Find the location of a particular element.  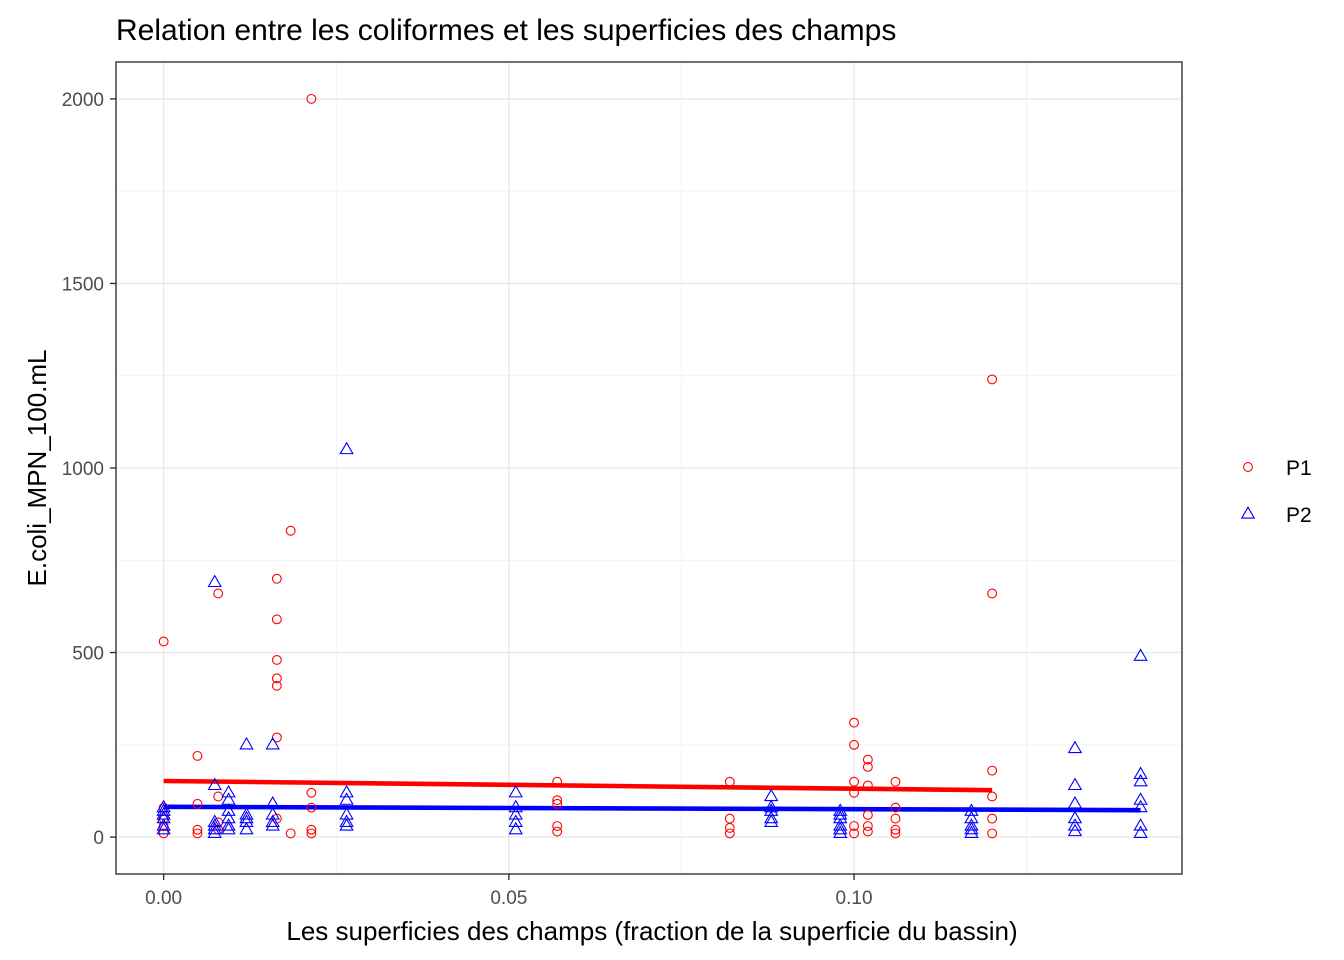

x-tick-label: 0.10 is located at coordinates (854, 898).